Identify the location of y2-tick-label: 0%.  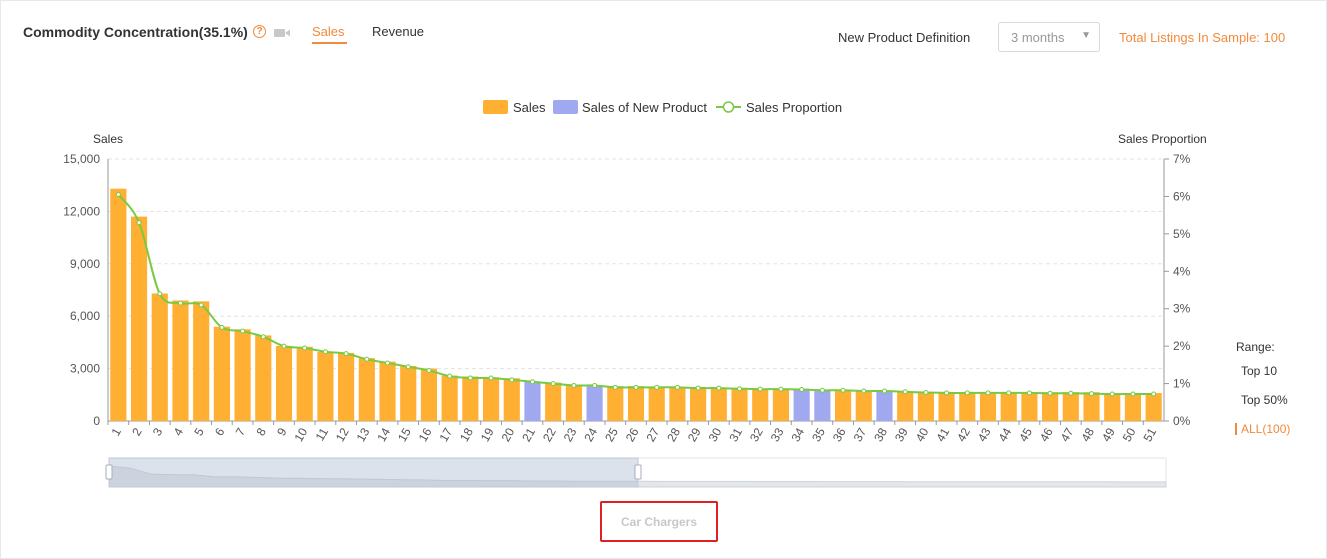
(1182, 421).